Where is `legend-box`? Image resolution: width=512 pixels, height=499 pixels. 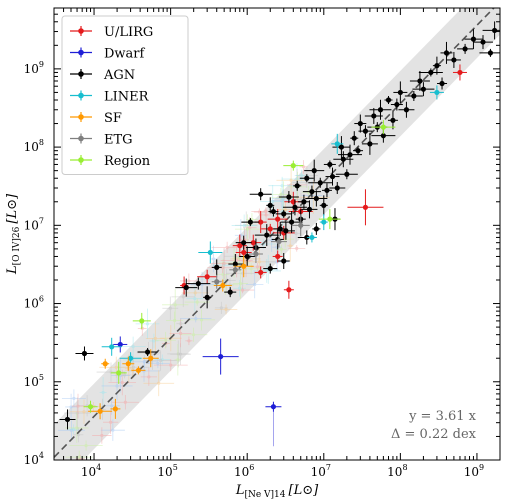 legend-box is located at coordinates (125, 95).